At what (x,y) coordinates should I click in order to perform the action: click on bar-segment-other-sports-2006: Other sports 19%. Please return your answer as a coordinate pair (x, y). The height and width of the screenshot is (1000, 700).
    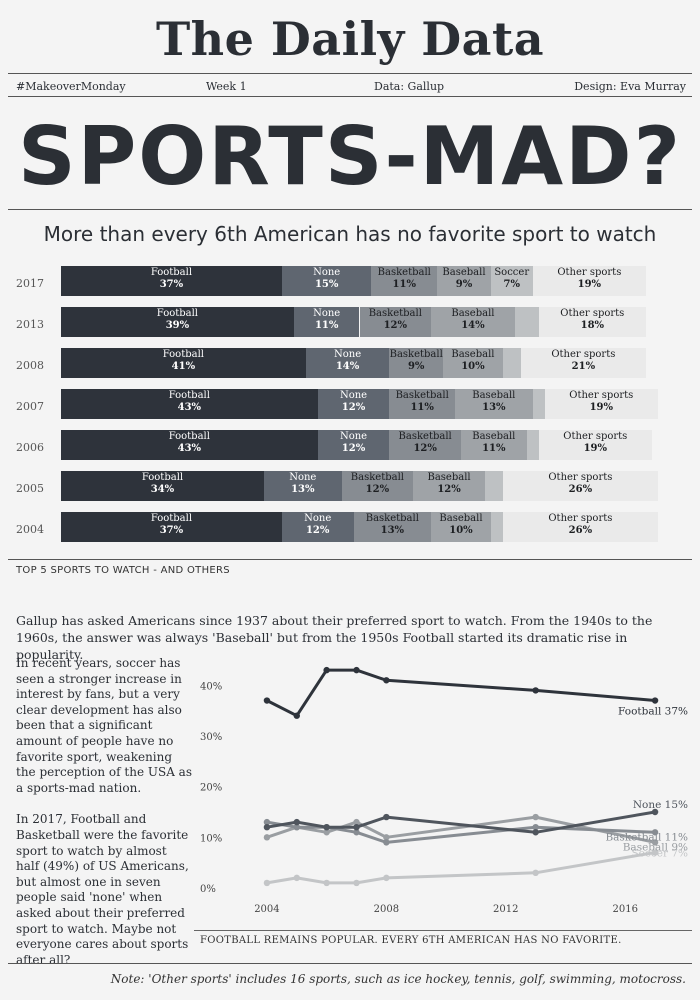
    Looking at the image, I should click on (595, 445).